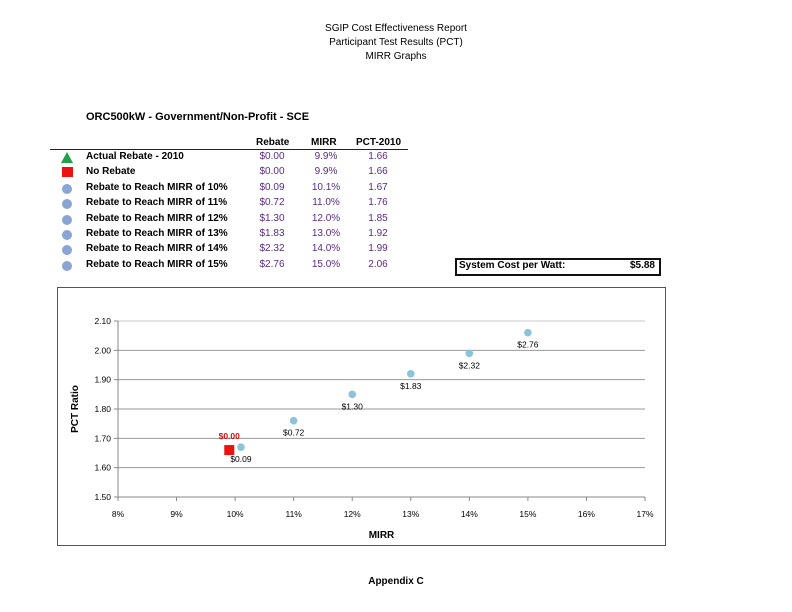 Image resolution: width=792 pixels, height=612 pixels. I want to click on row-label: Rebate to Reach MIRR of 11%, so click(157, 202).